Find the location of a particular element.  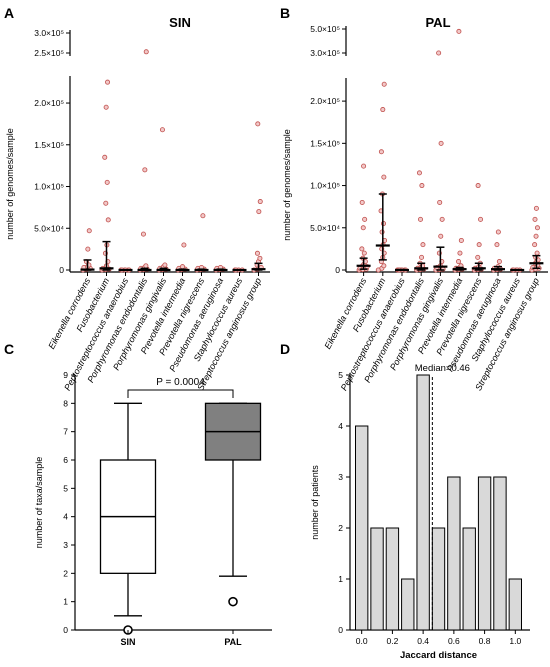

chart-d-ytick-label: 0 is located at coordinates (340, 630).